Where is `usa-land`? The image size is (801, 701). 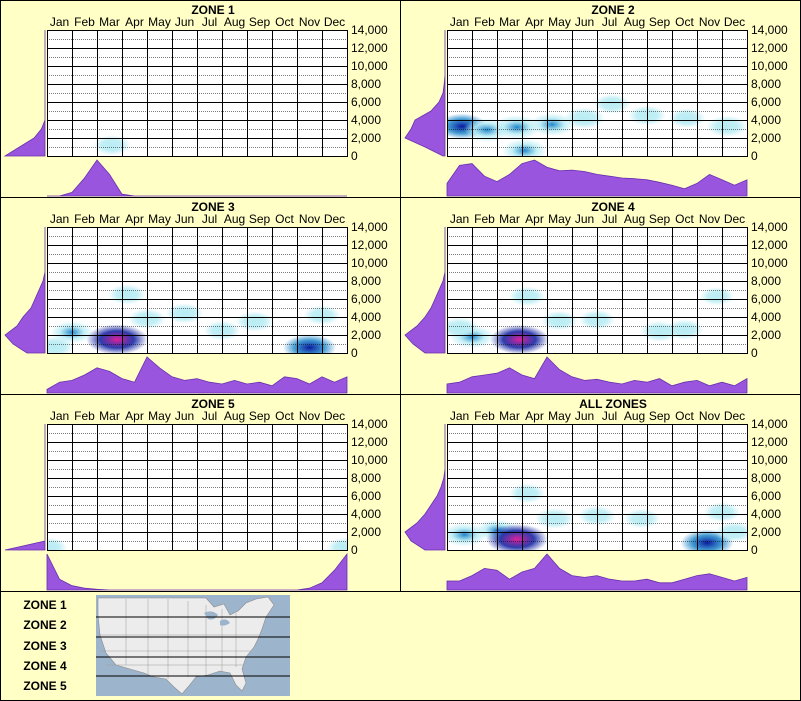
usa-land is located at coordinates (186, 645).